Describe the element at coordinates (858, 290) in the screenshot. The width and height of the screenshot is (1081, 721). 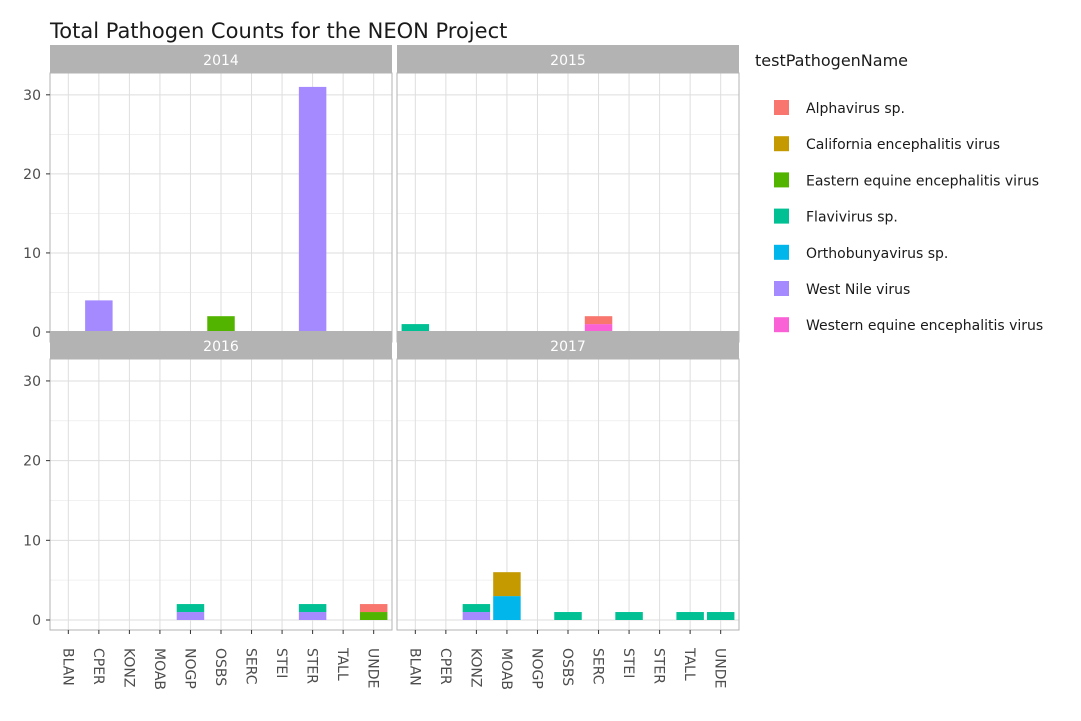
I see `legend-label: West Nile virus` at that location.